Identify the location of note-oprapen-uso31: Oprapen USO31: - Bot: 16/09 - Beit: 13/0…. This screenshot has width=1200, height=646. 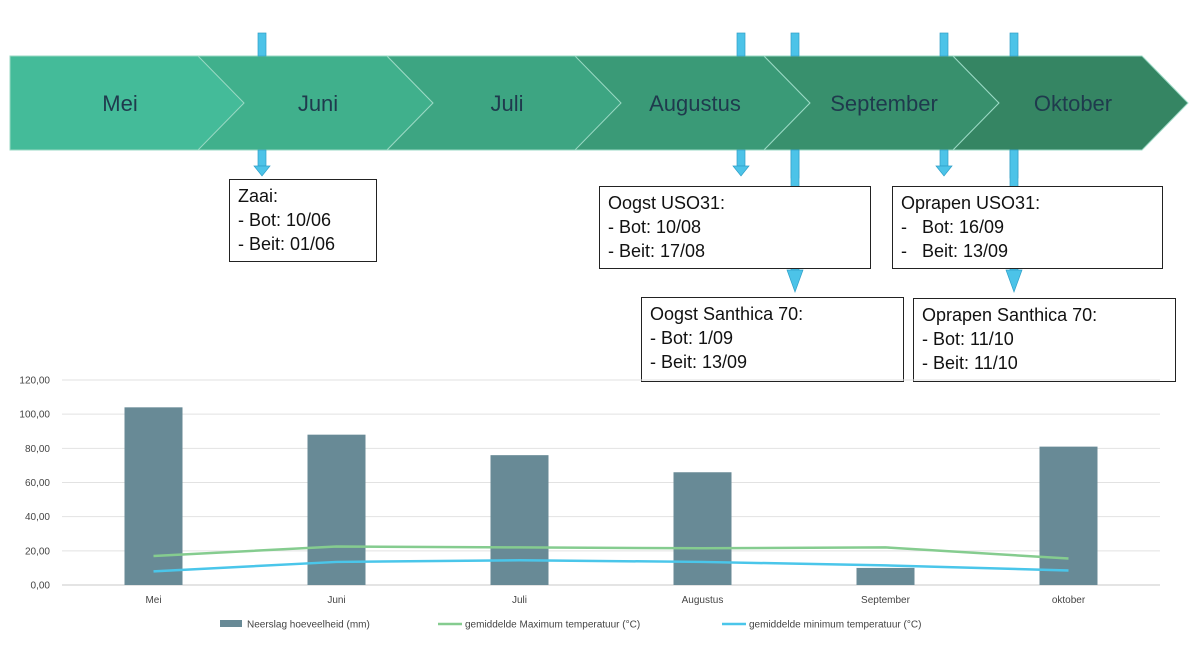
(1027, 227).